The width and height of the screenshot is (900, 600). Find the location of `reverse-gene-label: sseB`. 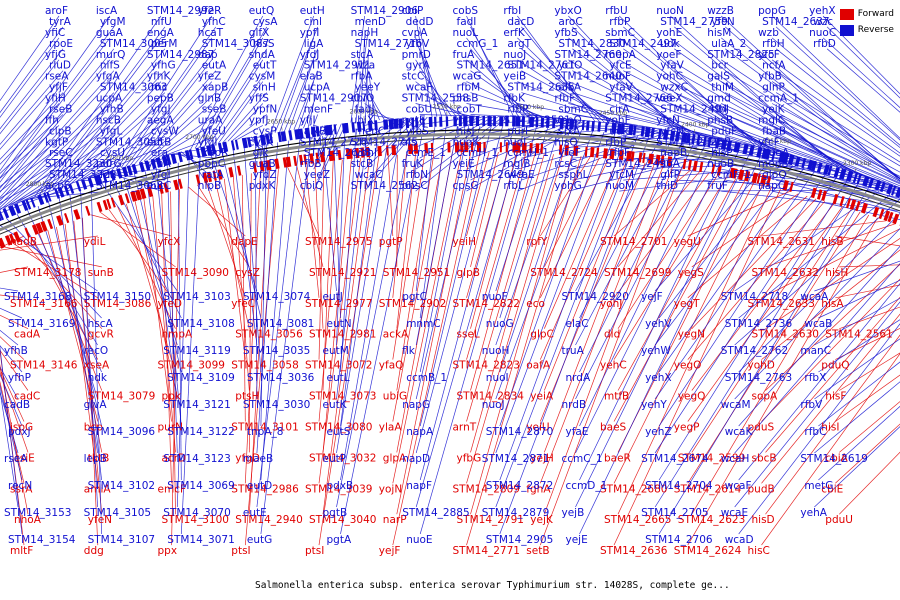

reverse-gene-label: sseB is located at coordinates (214, 110).